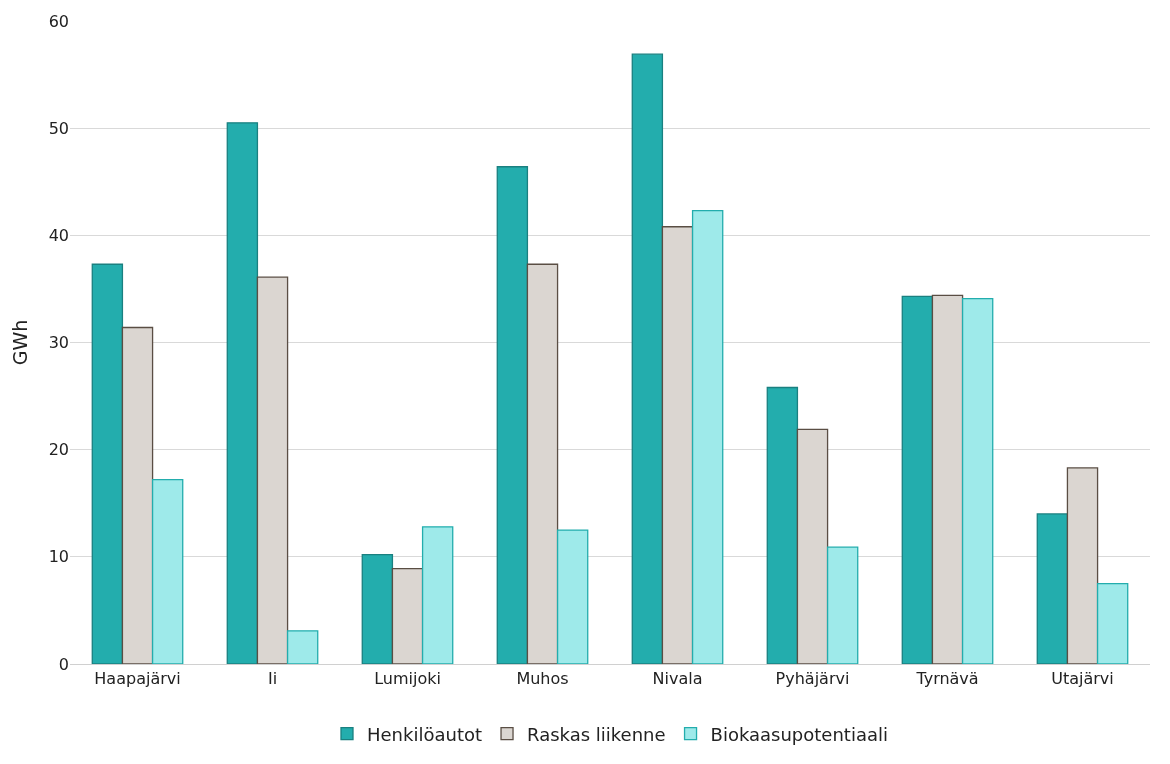 The width and height of the screenshot is (1170, 764). Describe the element at coordinates (58, 128) in the screenshot. I see `y-tick-label: 50` at that location.